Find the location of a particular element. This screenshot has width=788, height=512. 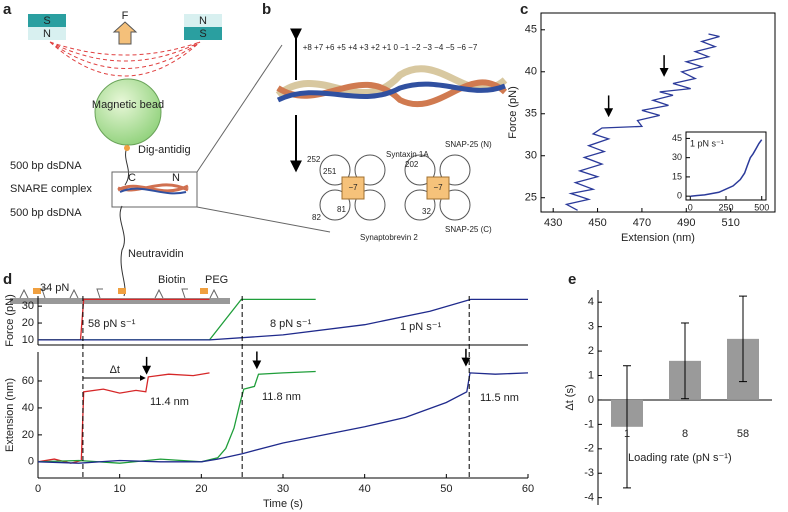

inset-annotation: 1 pN s⁻¹ is located at coordinates (707, 143).